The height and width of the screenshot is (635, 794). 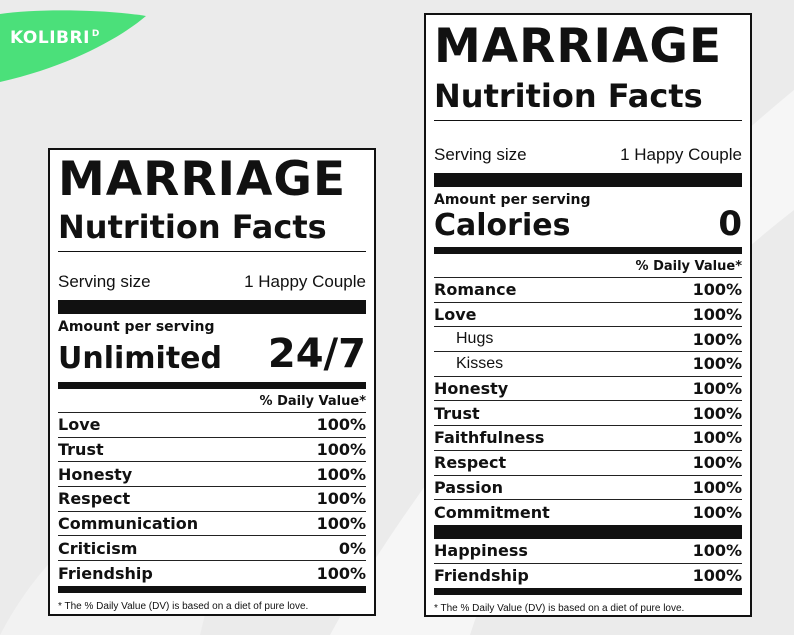 I want to click on amount-name: Unlimited, so click(x=140, y=358).